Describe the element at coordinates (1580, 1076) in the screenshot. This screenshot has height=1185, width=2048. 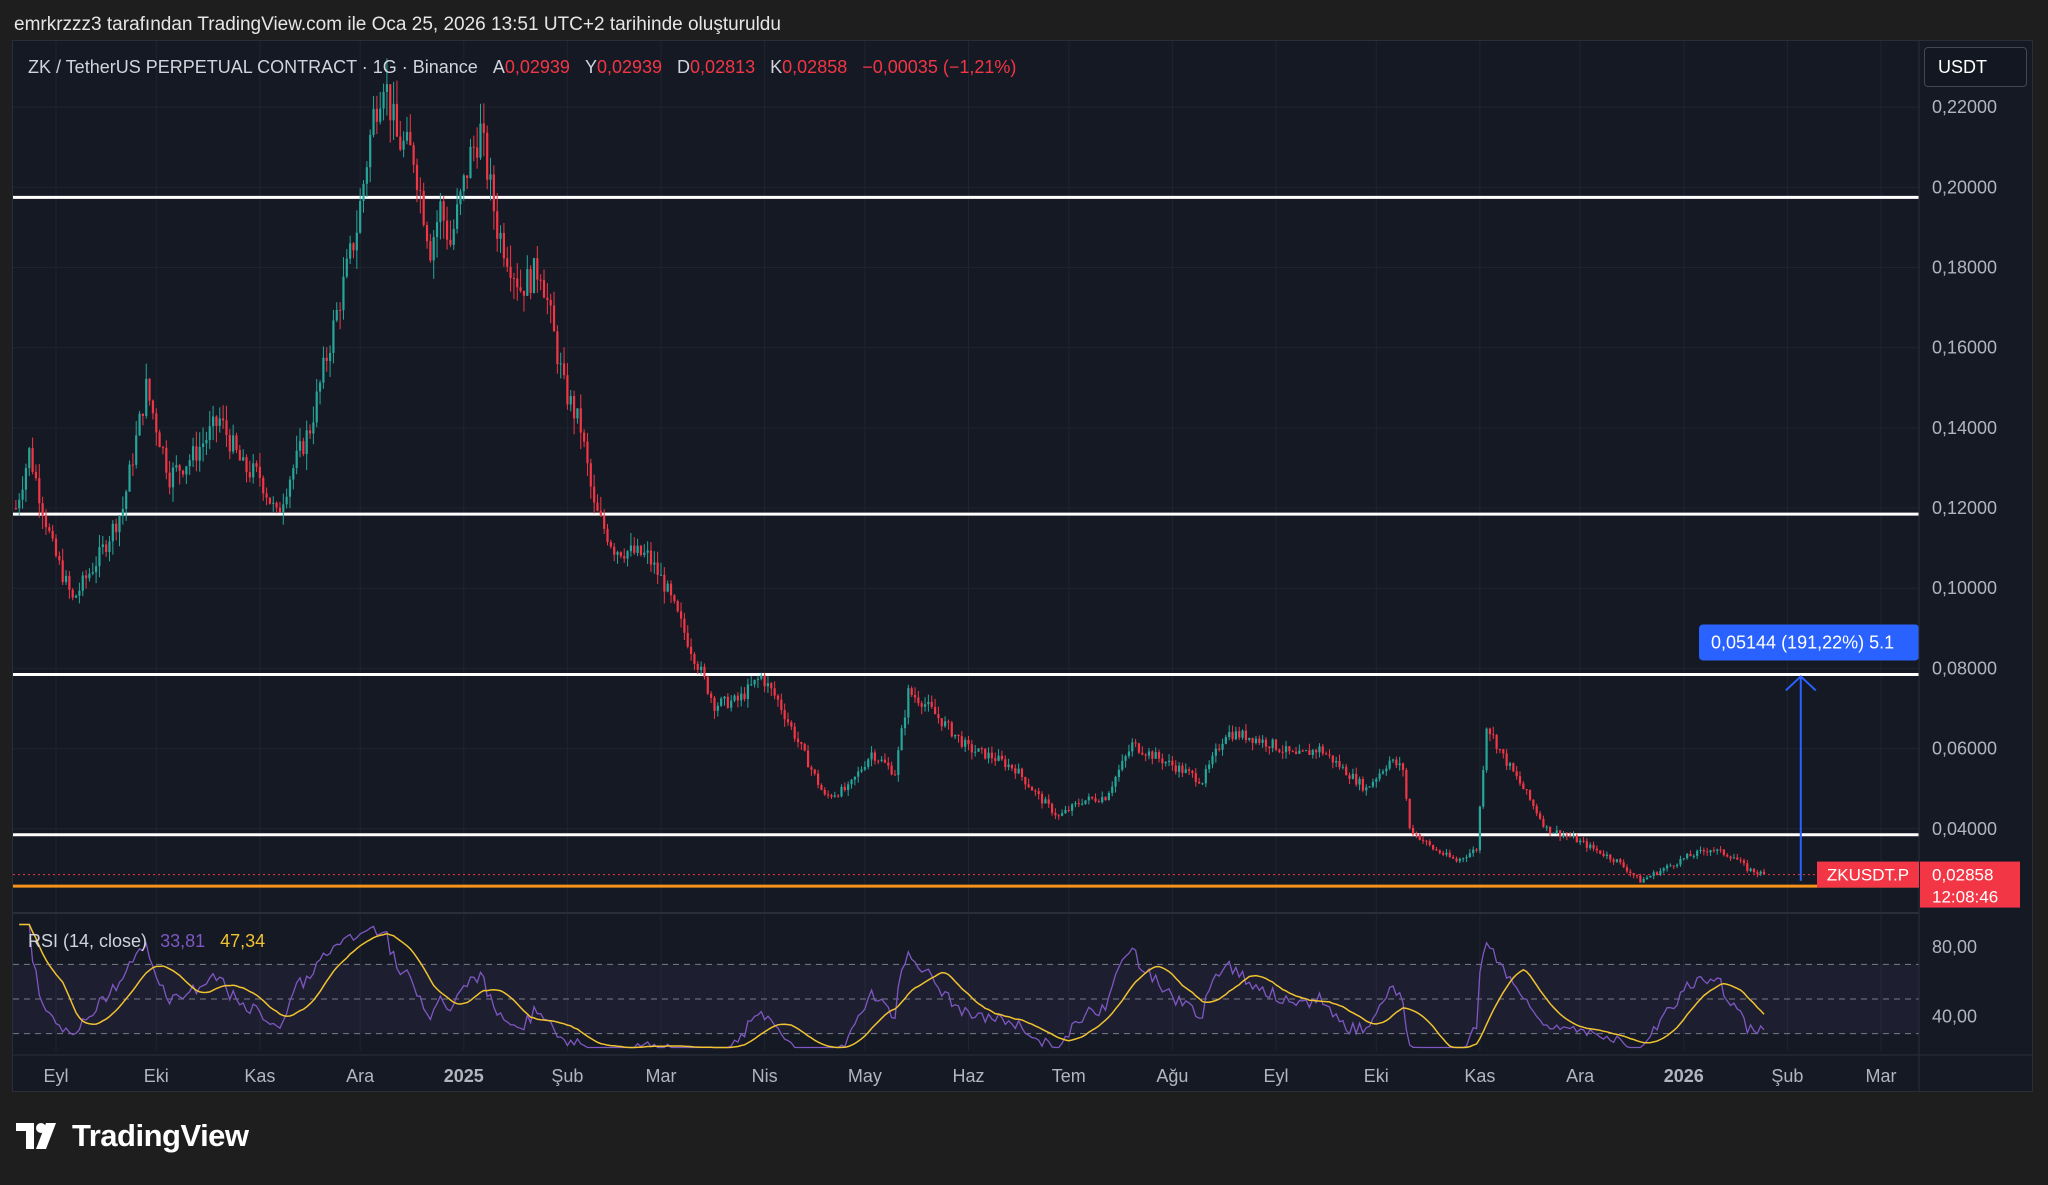
I see `time-tick-label: Ara` at that location.